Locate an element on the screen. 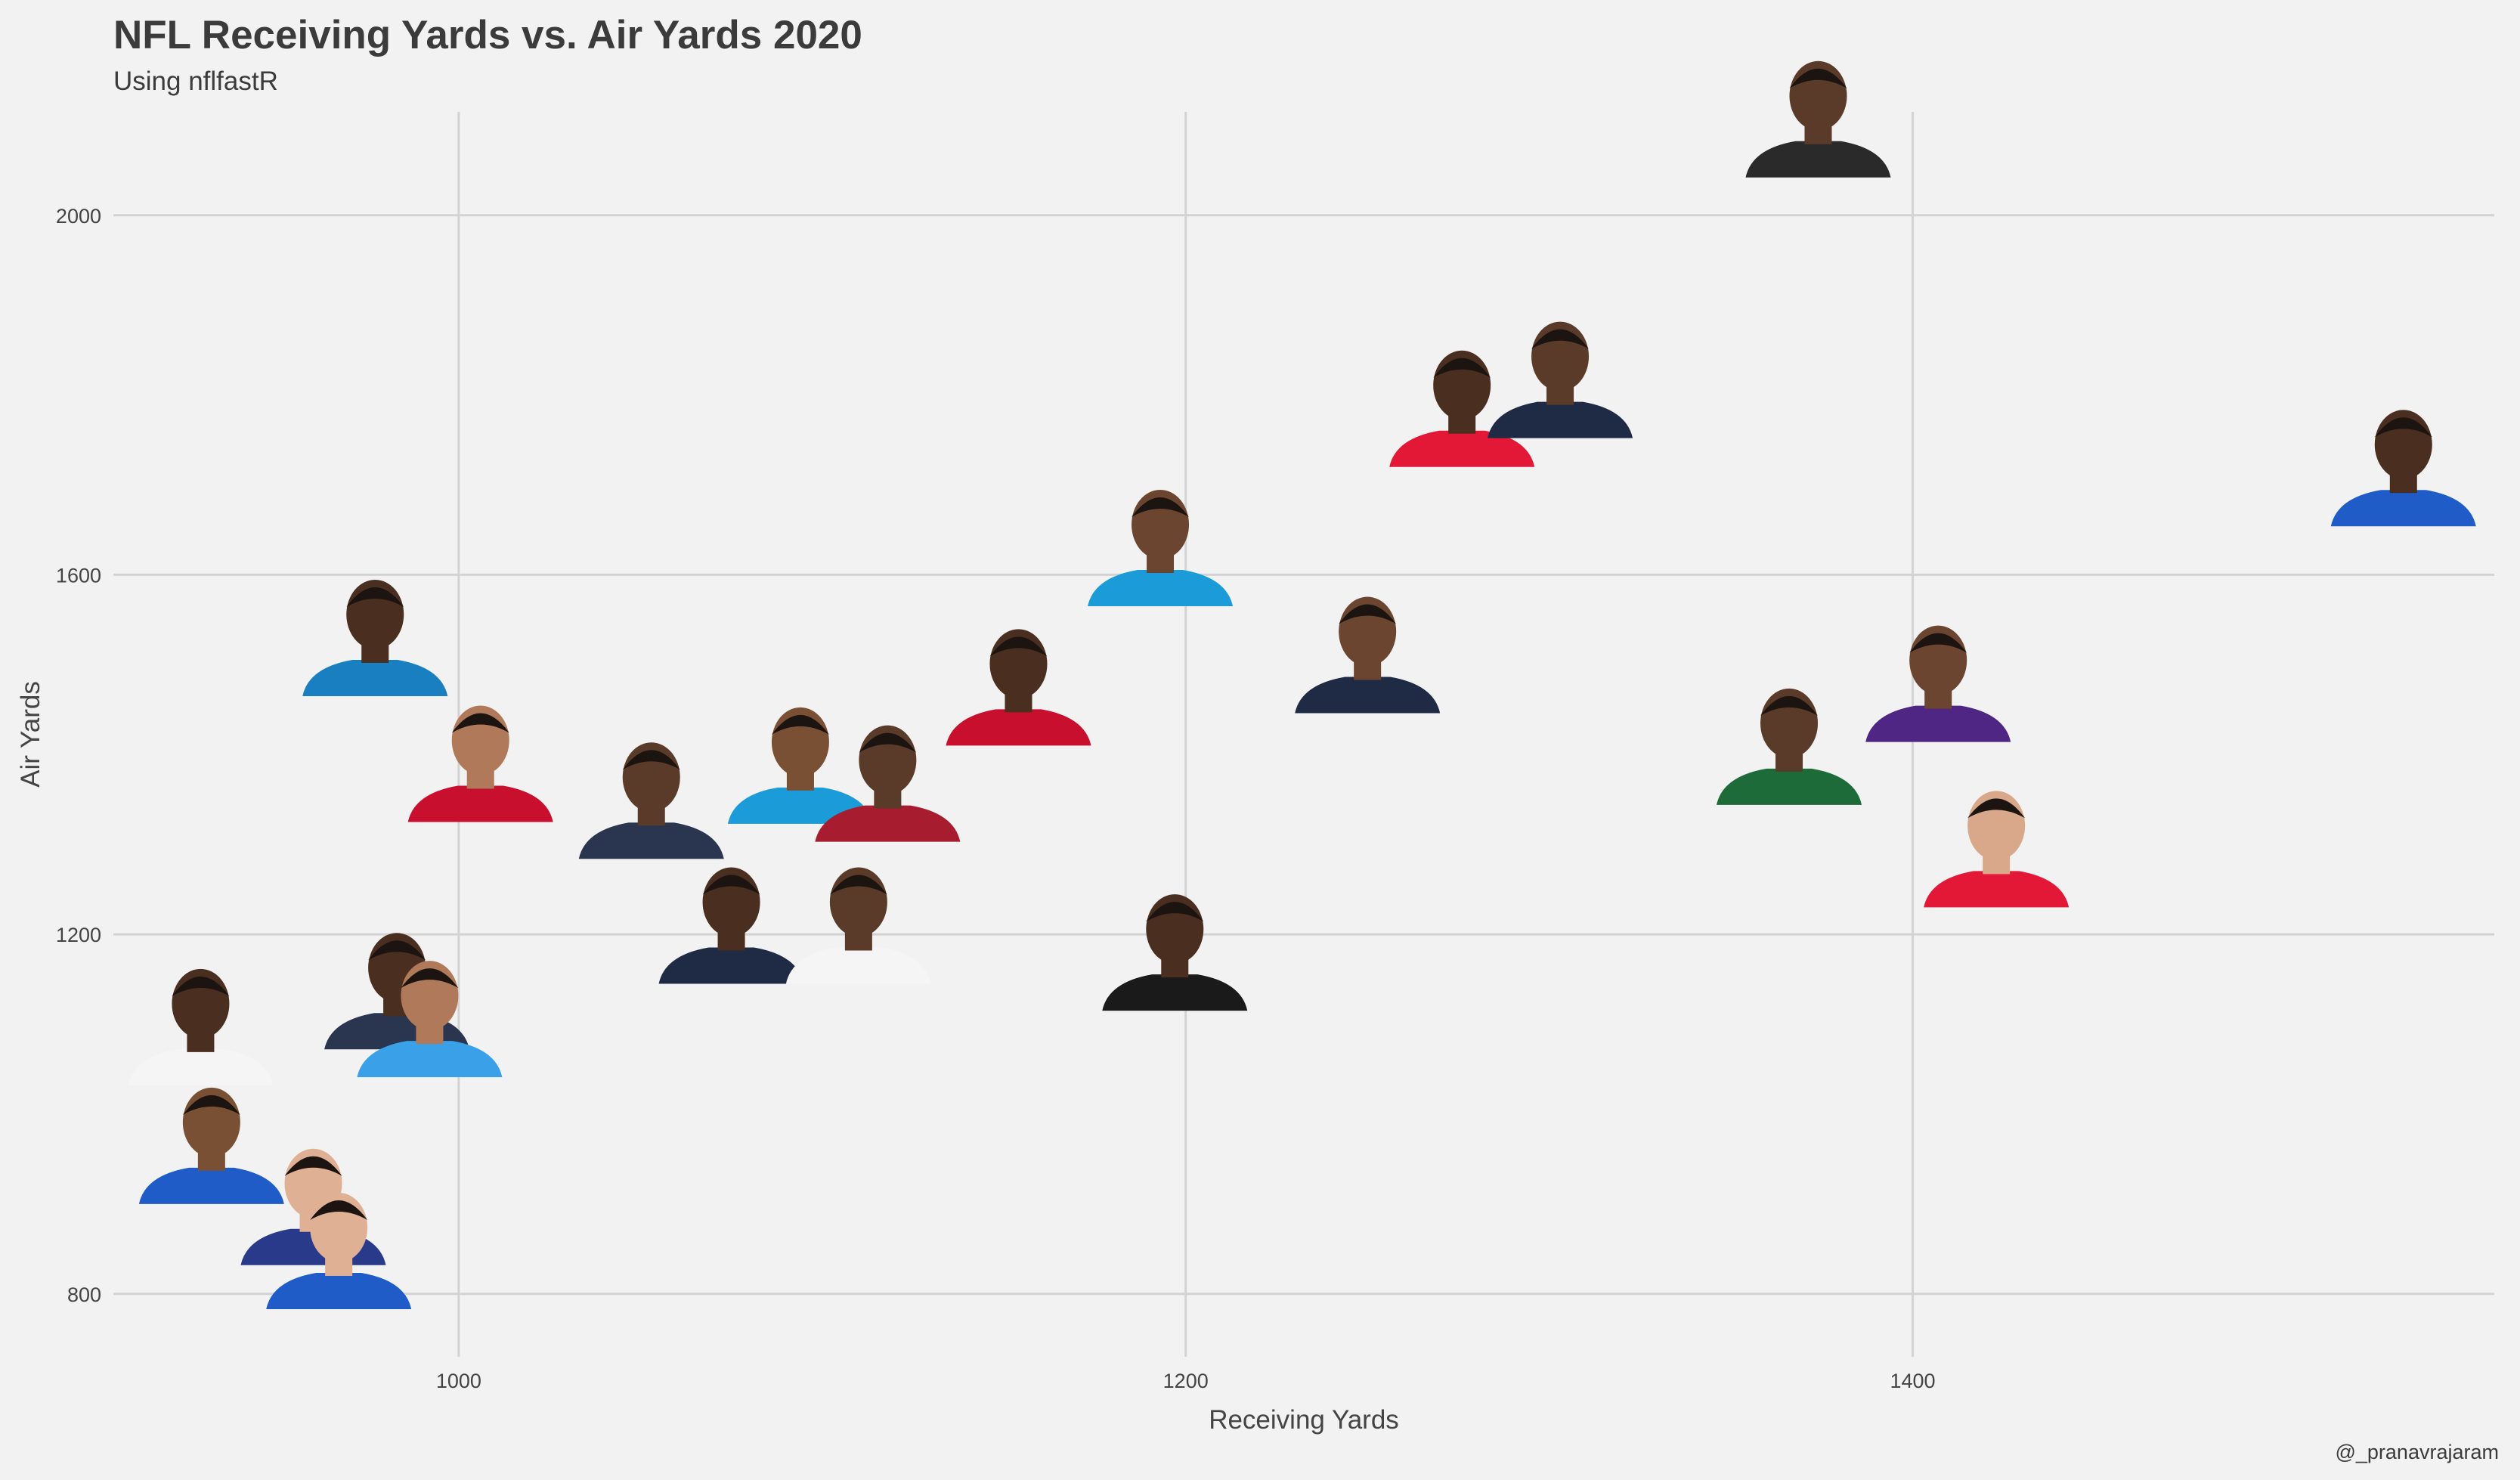 This screenshot has width=2520, height=1480. x-tick-label: 1200 is located at coordinates (1186, 1381).